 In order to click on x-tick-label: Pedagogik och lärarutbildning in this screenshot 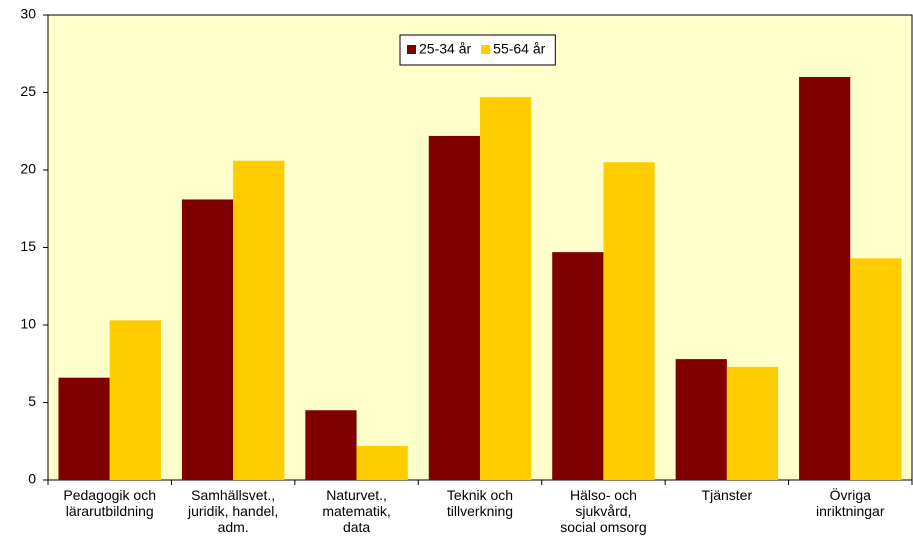, I will do `click(110, 503)`.